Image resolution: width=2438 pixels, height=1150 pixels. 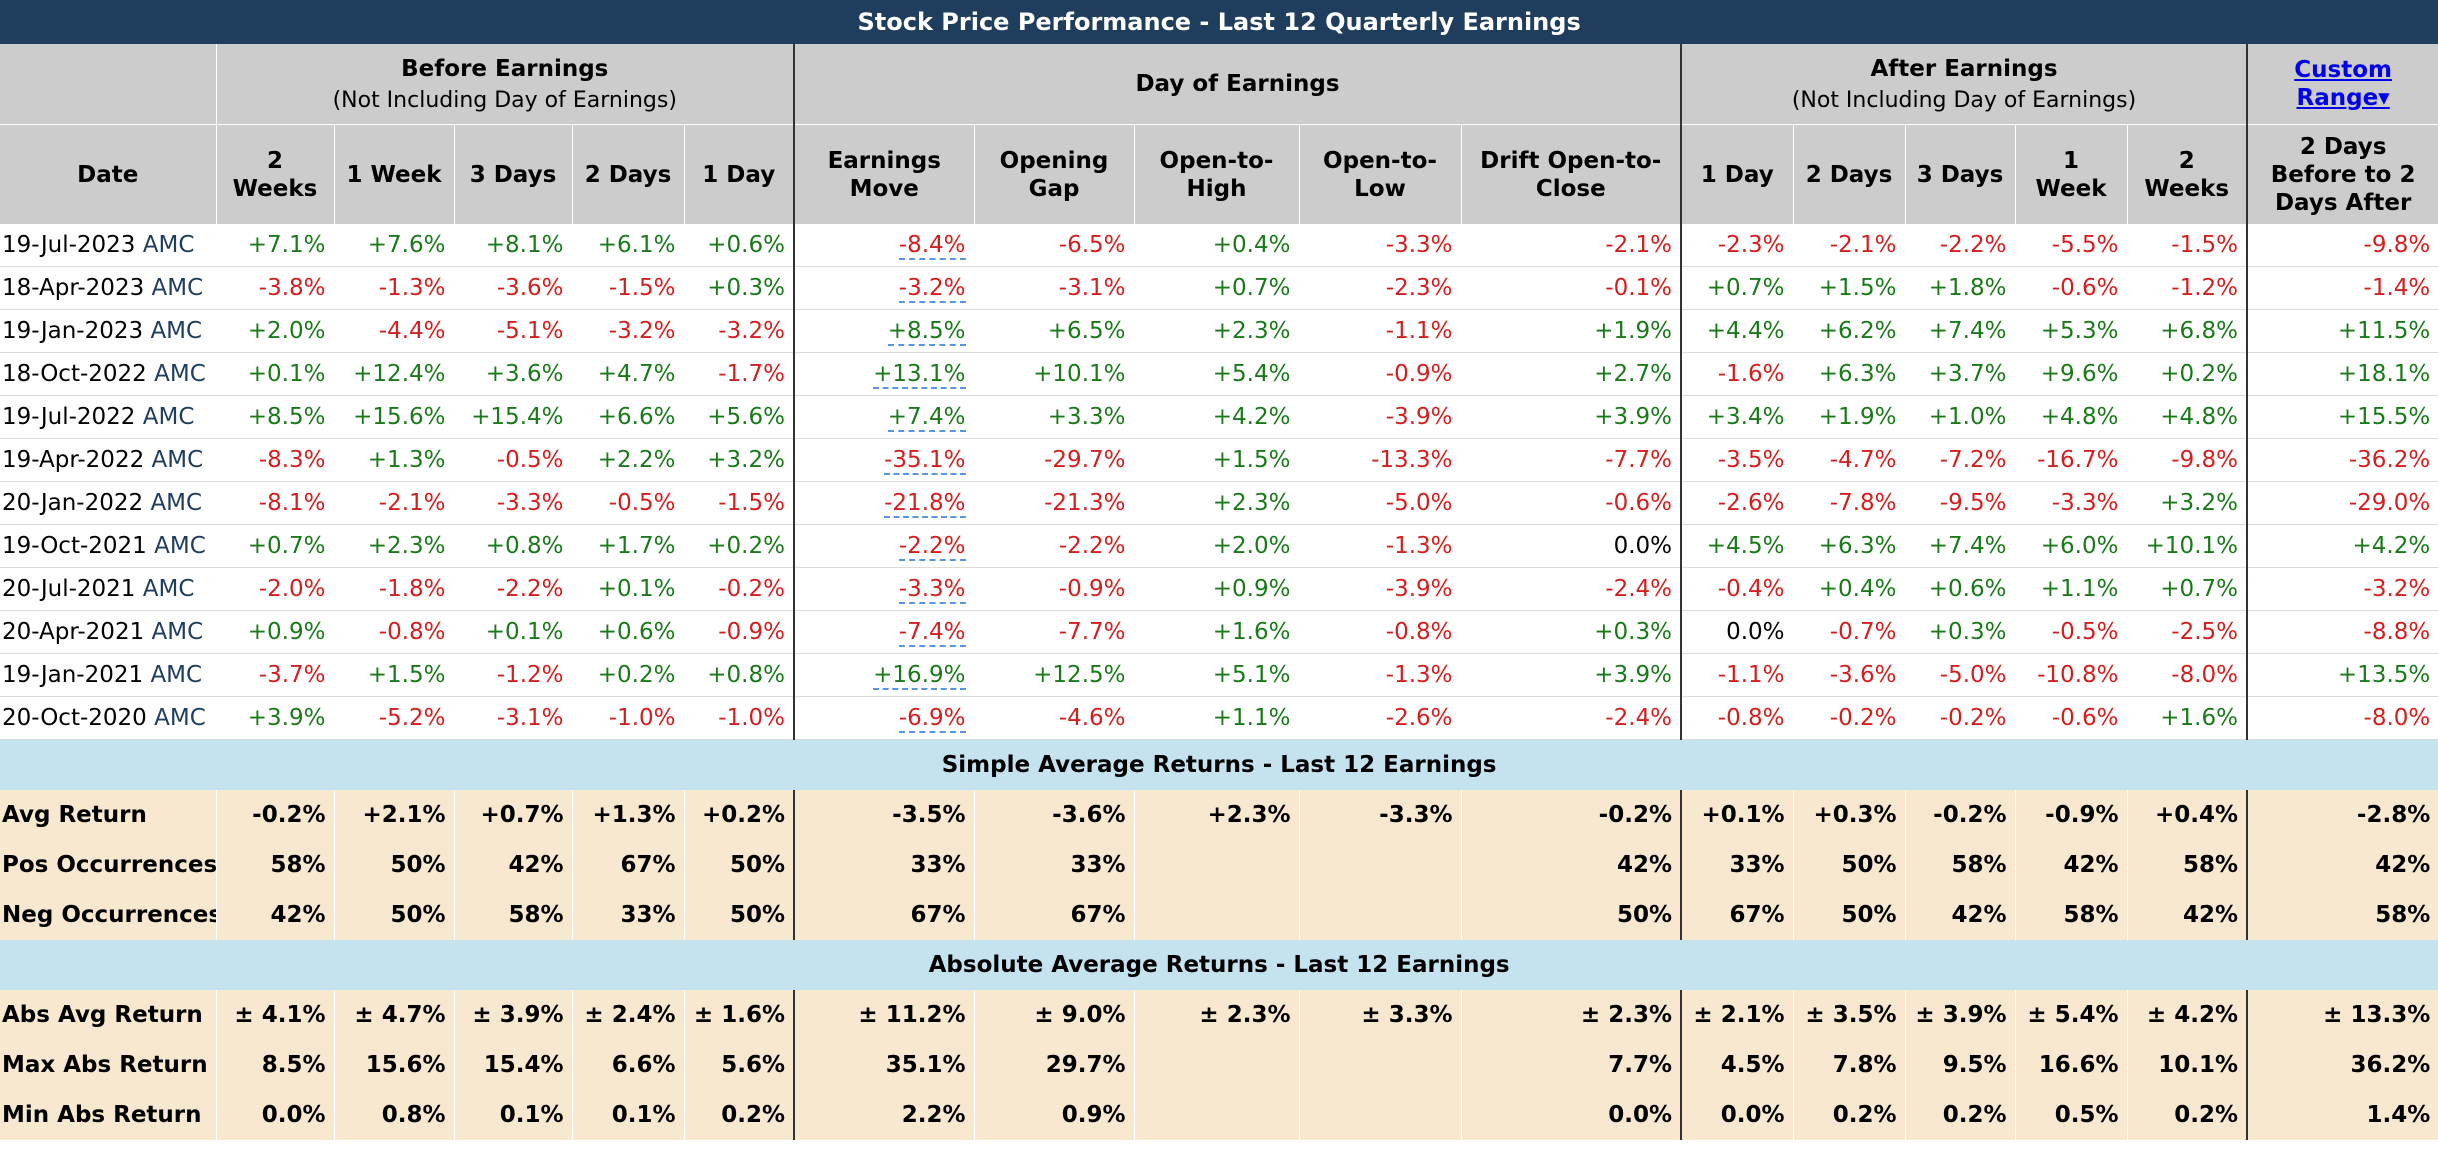 What do you see at coordinates (932, 547) in the screenshot?
I see `earnings-move-value: -2.2%` at bounding box center [932, 547].